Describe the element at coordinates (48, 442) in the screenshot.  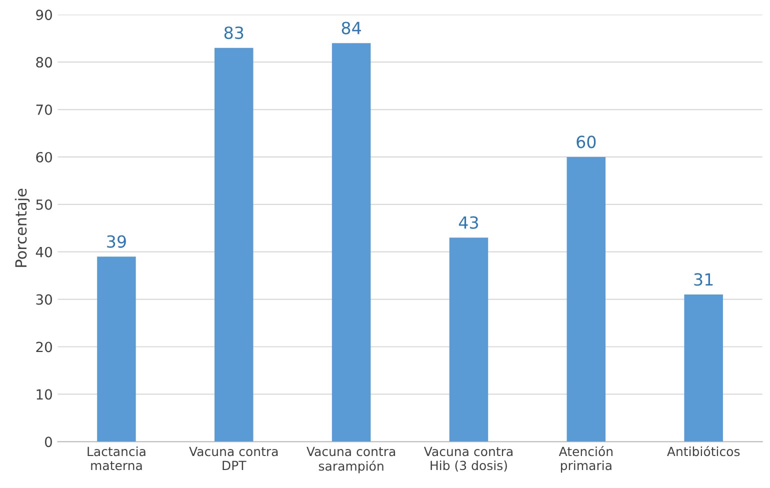
I see `y-tick-label: 0` at that location.